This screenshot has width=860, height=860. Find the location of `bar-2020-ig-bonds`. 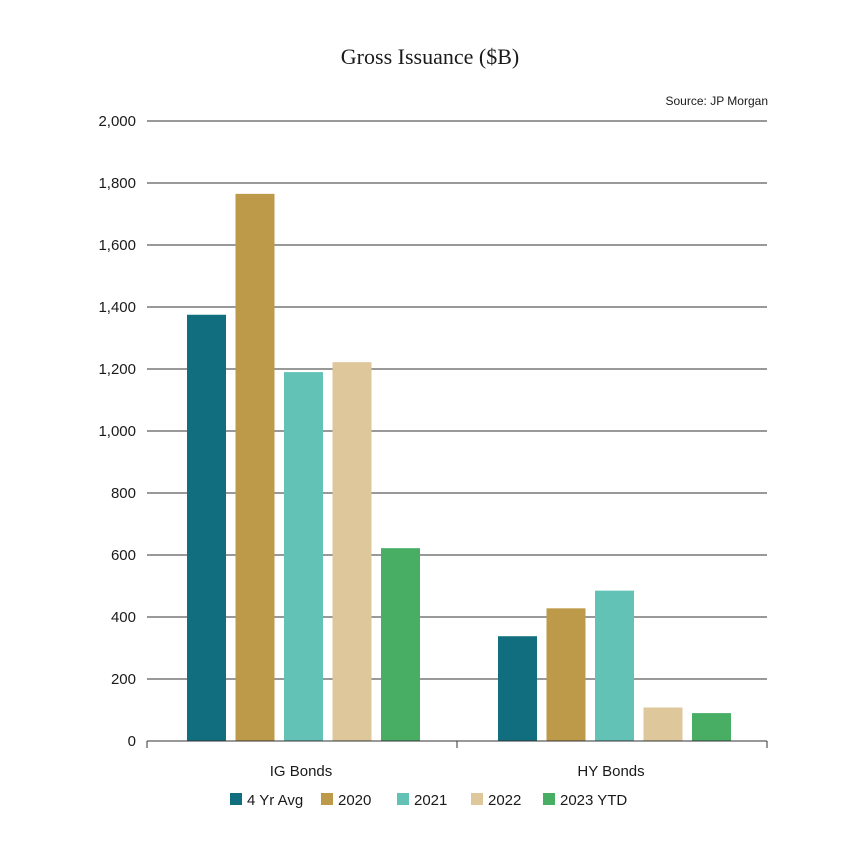

bar-2020-ig-bonds is located at coordinates (255, 467).